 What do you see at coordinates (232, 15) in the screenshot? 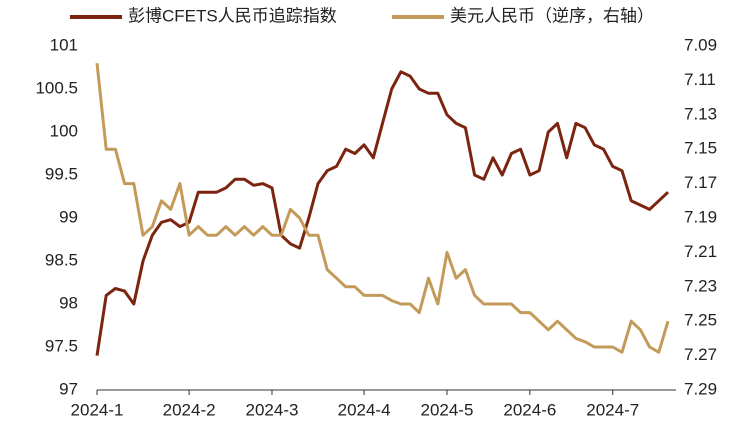
I see `legend-label: 彭博CFETS人民币追踪指数` at bounding box center [232, 15].